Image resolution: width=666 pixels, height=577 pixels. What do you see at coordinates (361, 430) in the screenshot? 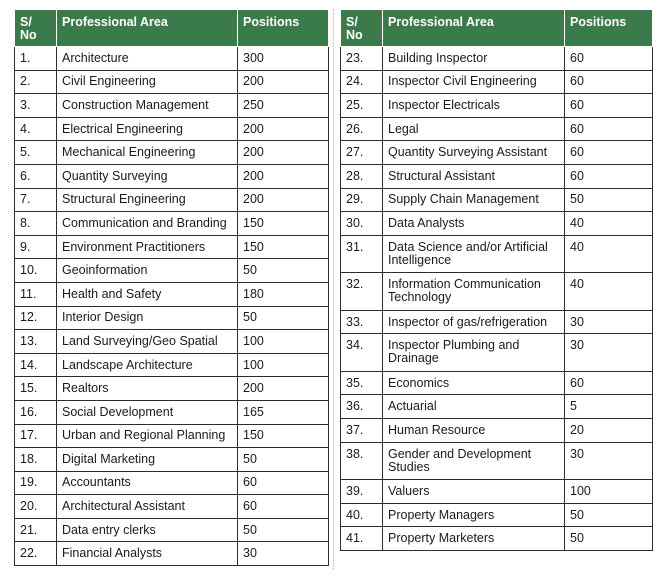
I see `row-sno: 37.` at bounding box center [361, 430].